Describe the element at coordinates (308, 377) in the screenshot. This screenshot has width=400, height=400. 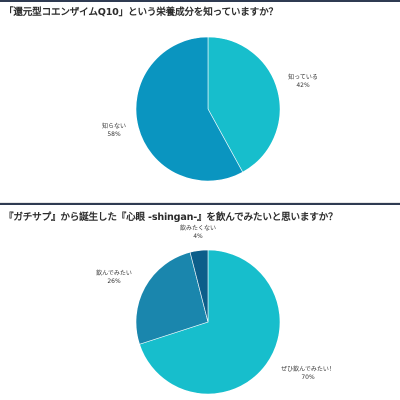
I see `slice-value: 70%` at that location.